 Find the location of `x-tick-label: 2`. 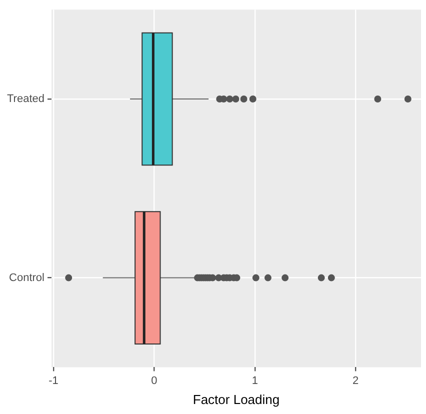

x-tick-label: 2 is located at coordinates (355, 380).